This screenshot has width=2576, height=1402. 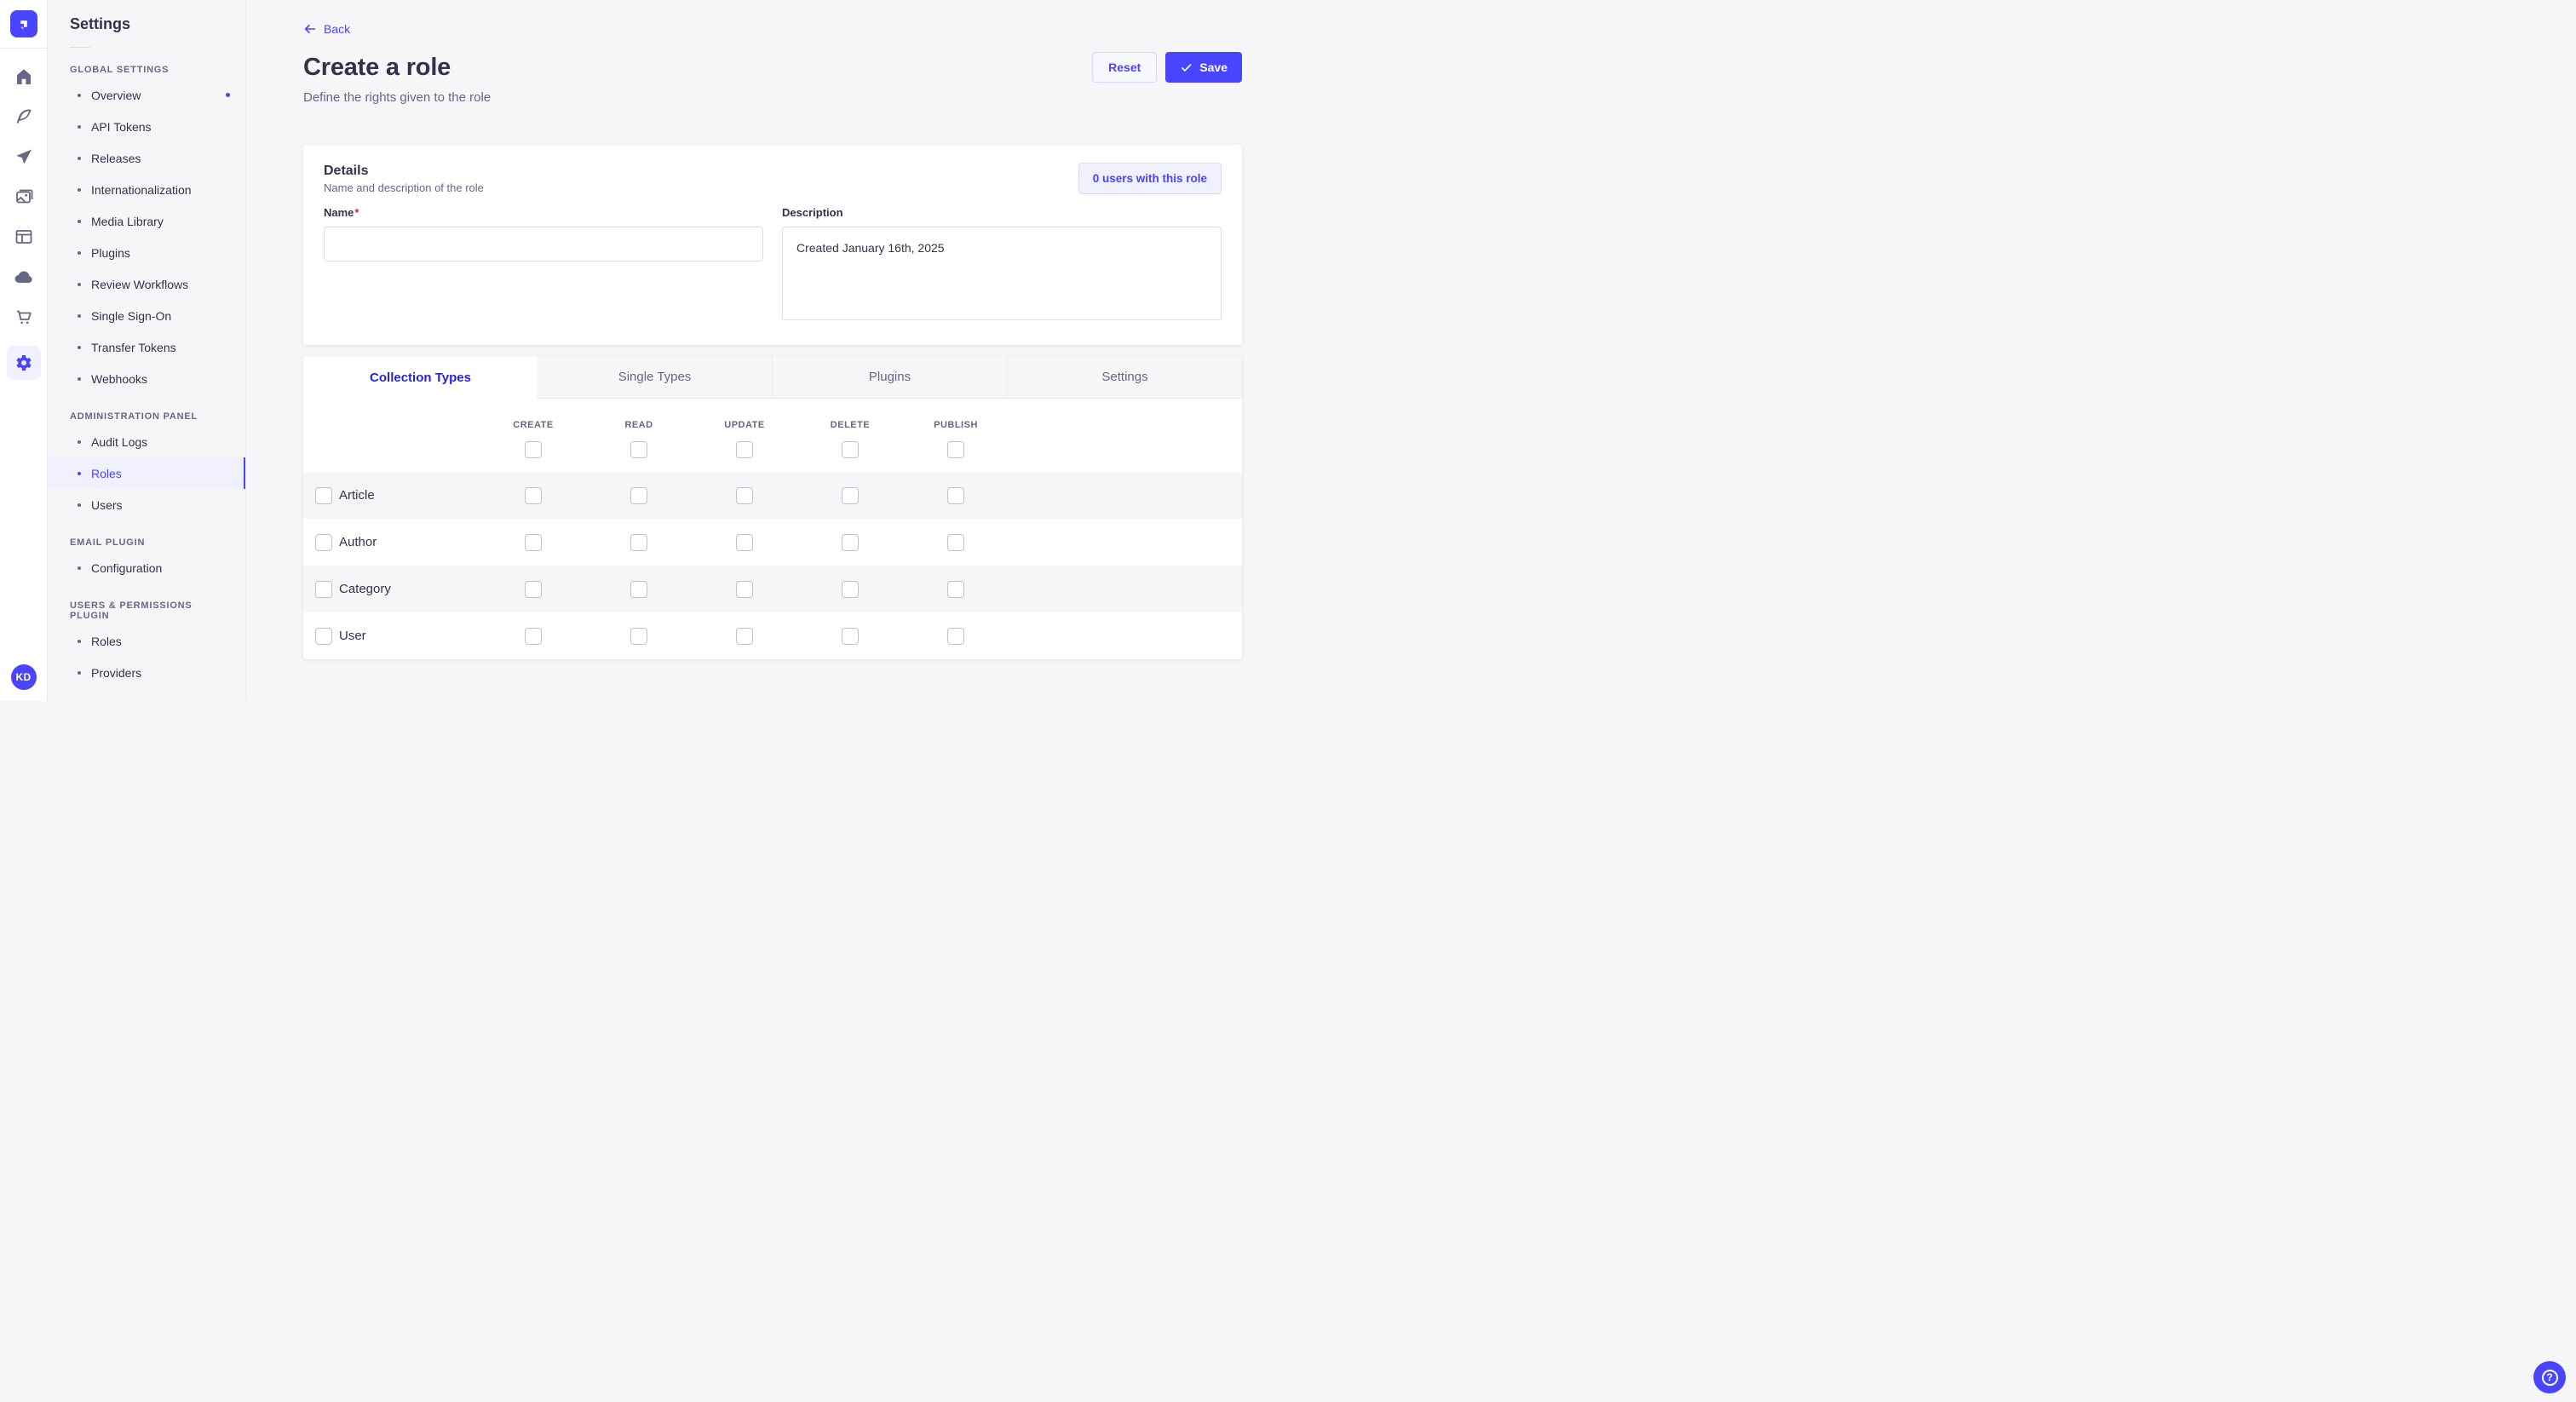 I want to click on author-row-checkbox, so click(x=324, y=542).